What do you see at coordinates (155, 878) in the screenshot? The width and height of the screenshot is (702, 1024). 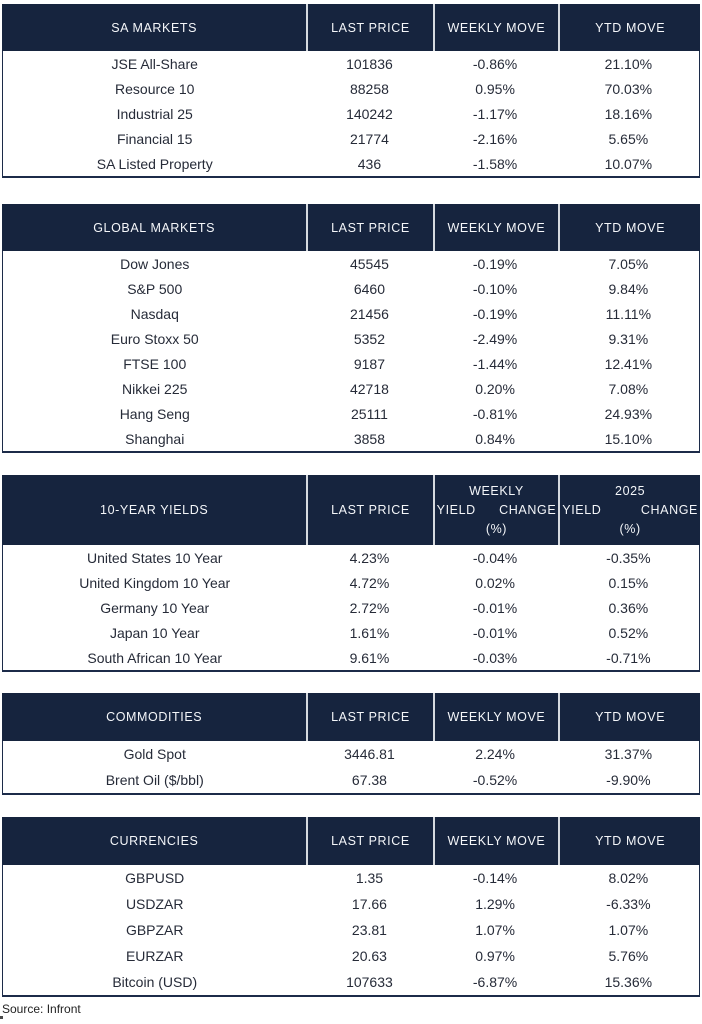 I see `row-label: GBPUSD` at bounding box center [155, 878].